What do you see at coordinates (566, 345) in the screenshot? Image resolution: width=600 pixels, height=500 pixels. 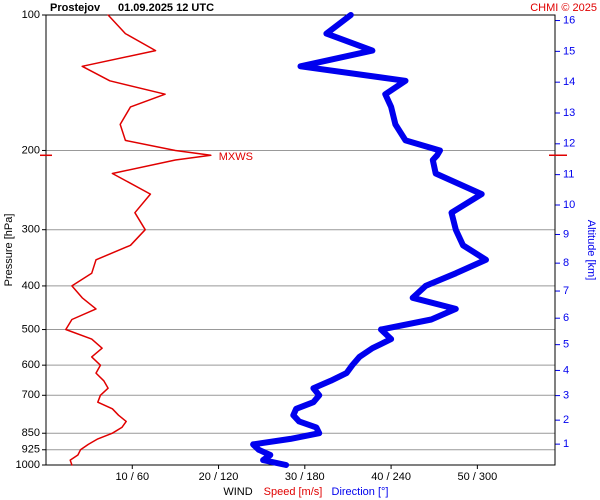 I see `y2-tick-label: 5` at bounding box center [566, 345].